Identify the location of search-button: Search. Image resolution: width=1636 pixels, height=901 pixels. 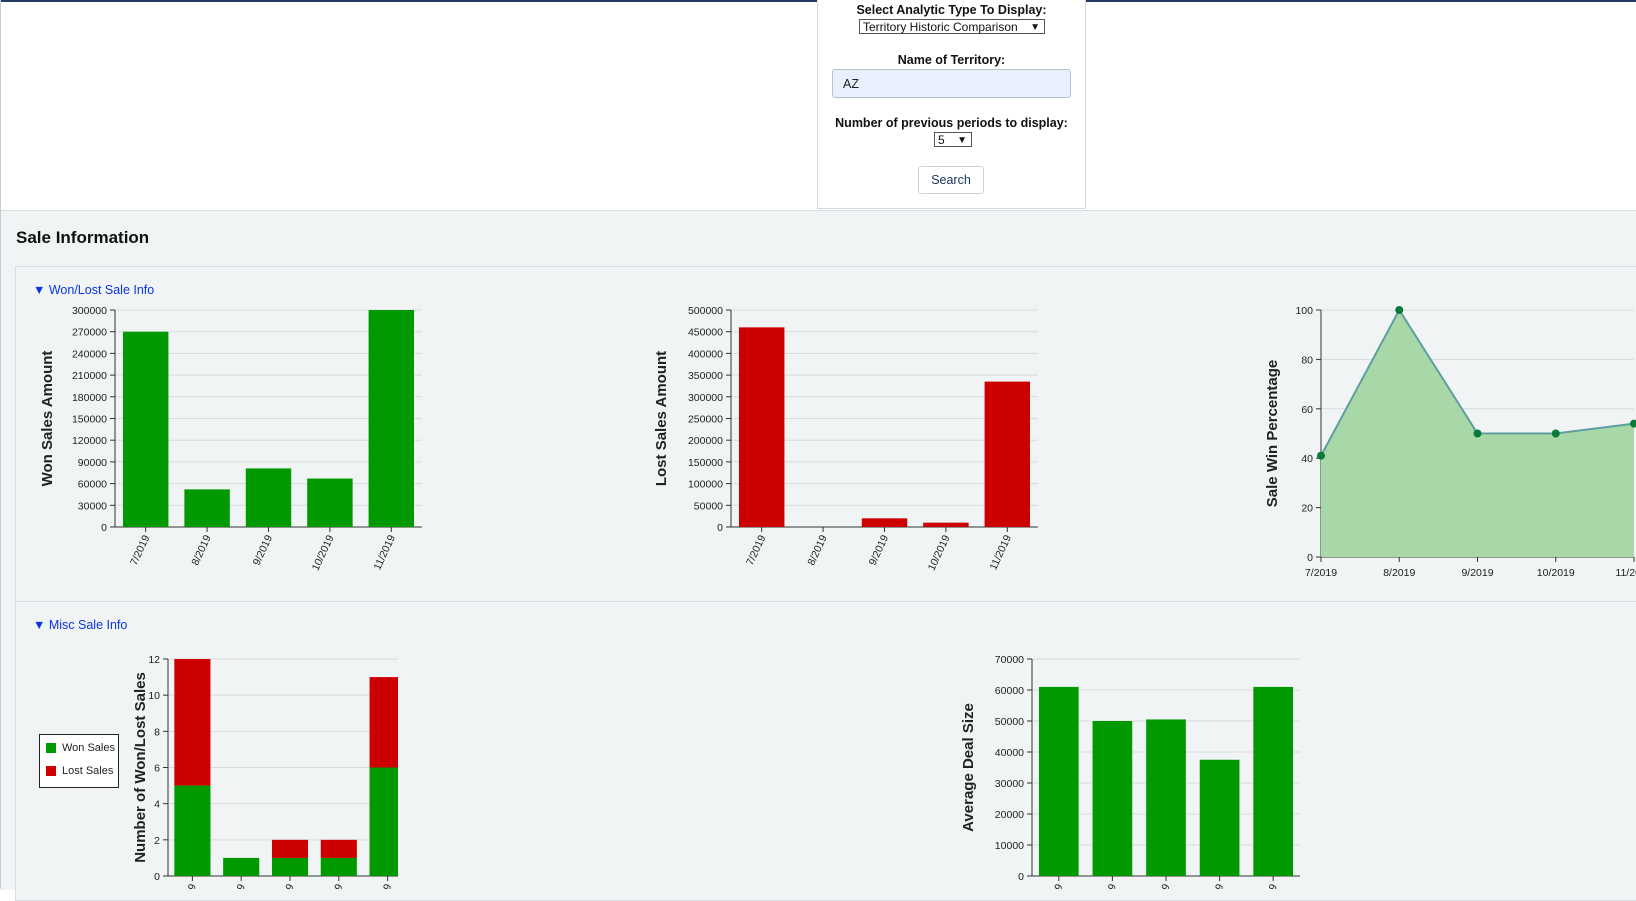
(951, 180).